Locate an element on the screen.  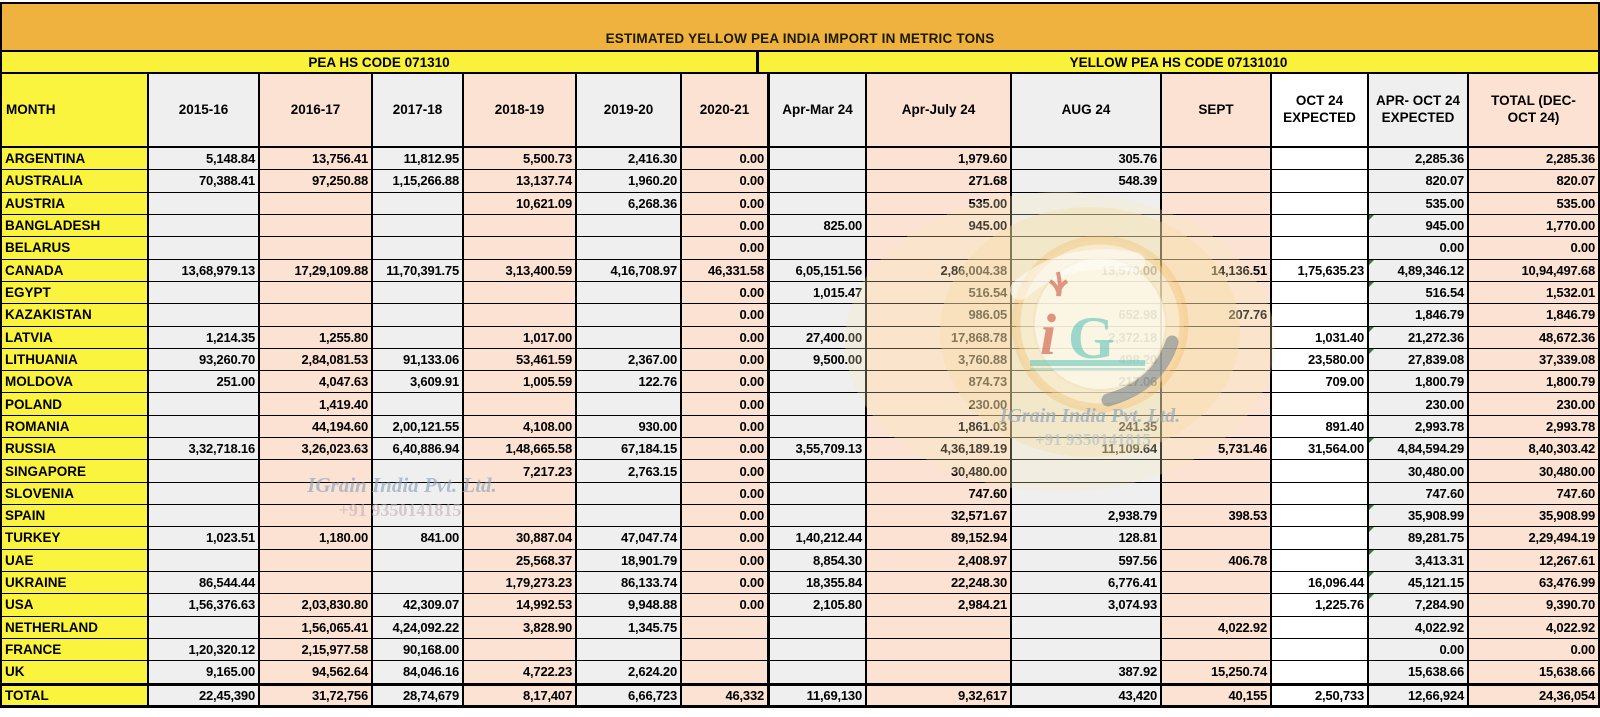
data-cell: 24,36,054 is located at coordinates (1533, 694).